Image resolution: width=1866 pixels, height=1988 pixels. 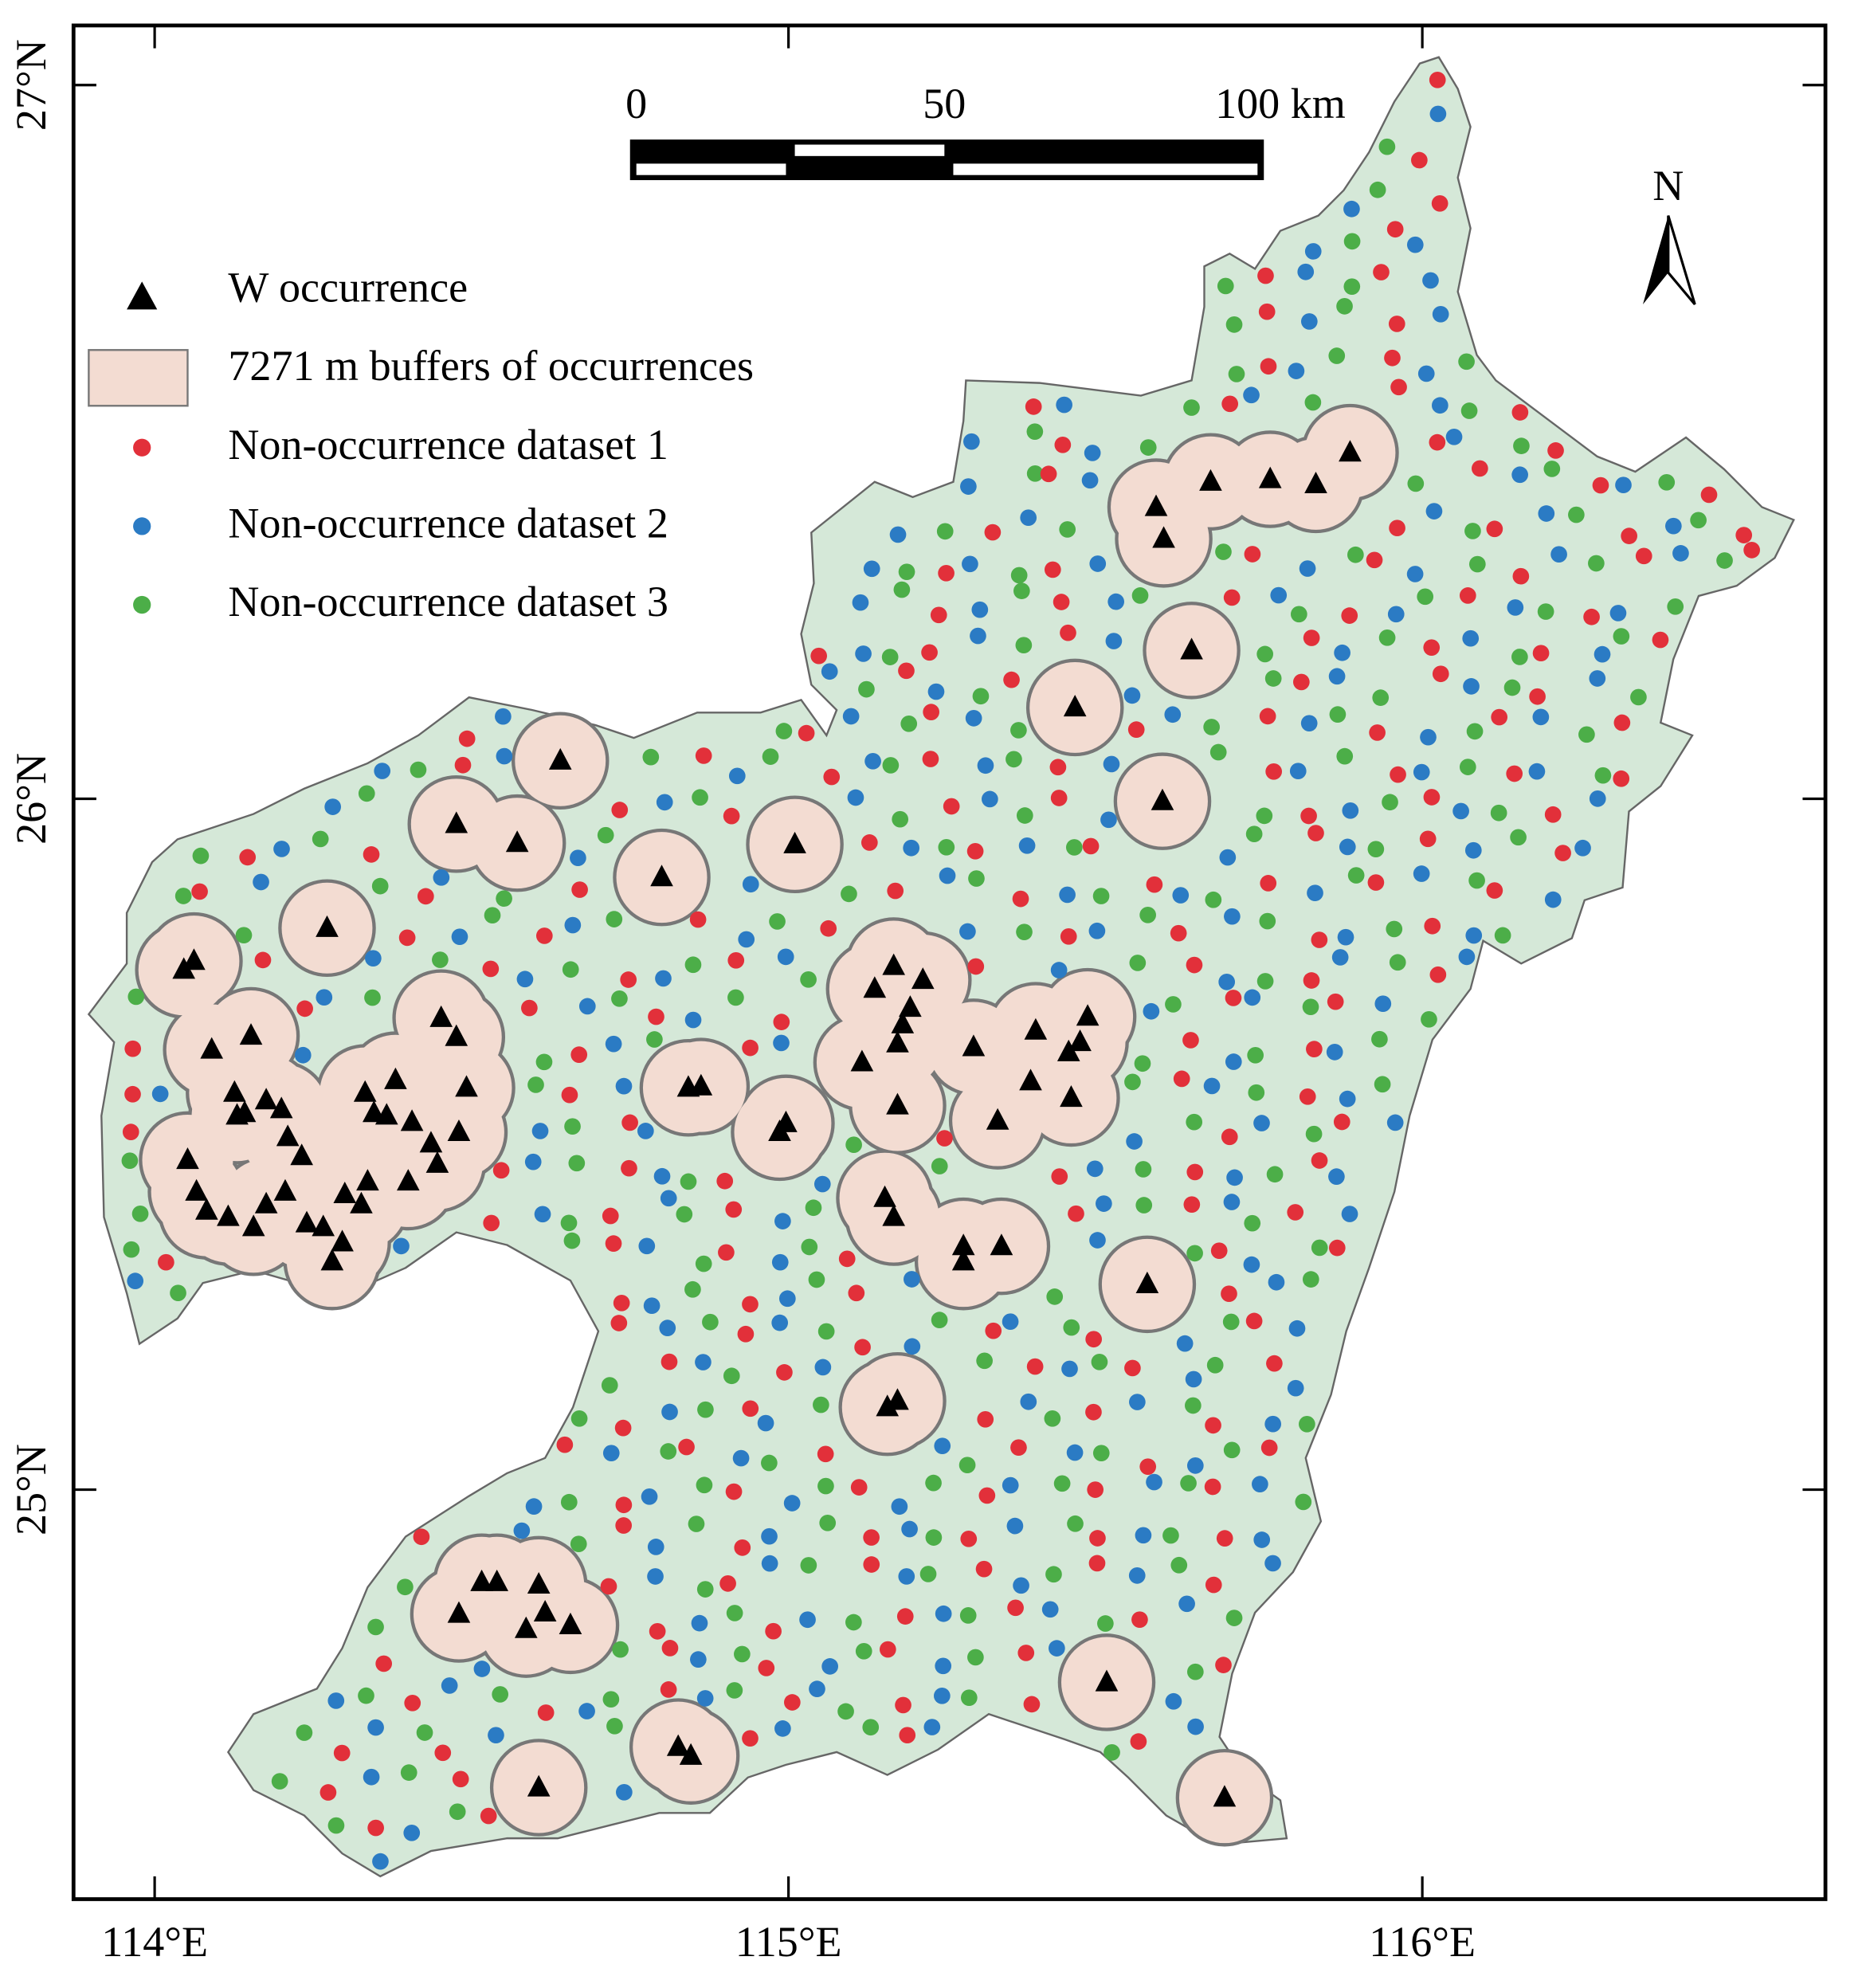 What do you see at coordinates (1422, 1942) in the screenshot?
I see `lon-label: 116°E` at bounding box center [1422, 1942].